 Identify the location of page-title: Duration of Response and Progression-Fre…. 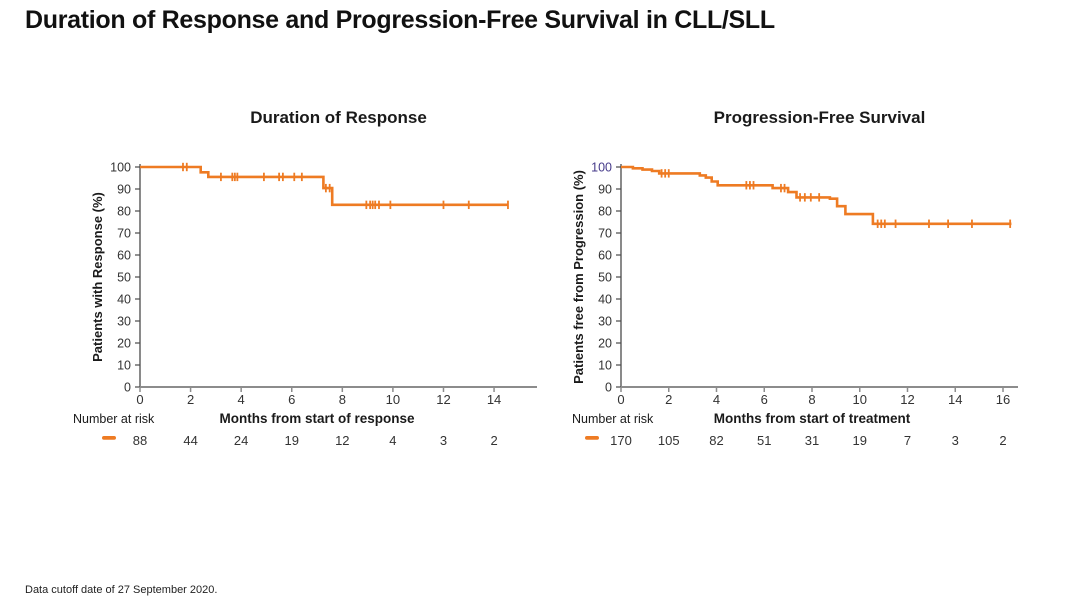
(400, 20).